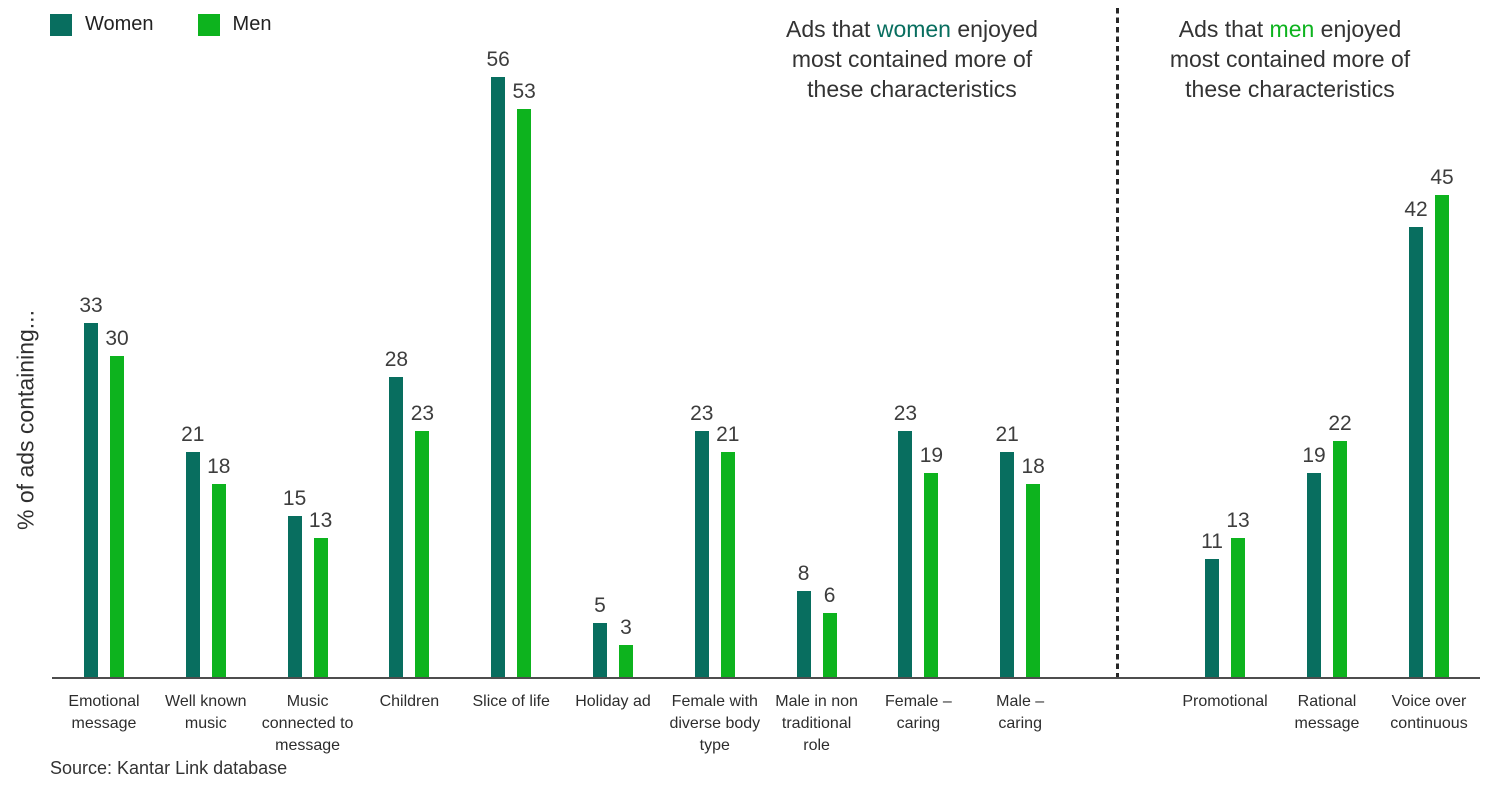 The image size is (1500, 800). I want to click on annotation-men-line3: these characteristics, so click(1290, 89).